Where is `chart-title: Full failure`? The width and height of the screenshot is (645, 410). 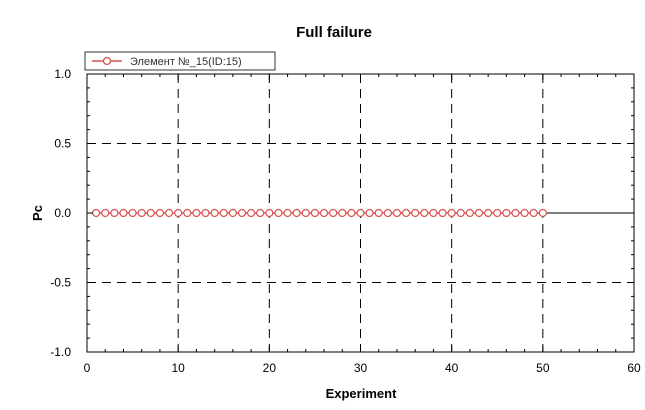 chart-title: Full failure is located at coordinates (334, 32).